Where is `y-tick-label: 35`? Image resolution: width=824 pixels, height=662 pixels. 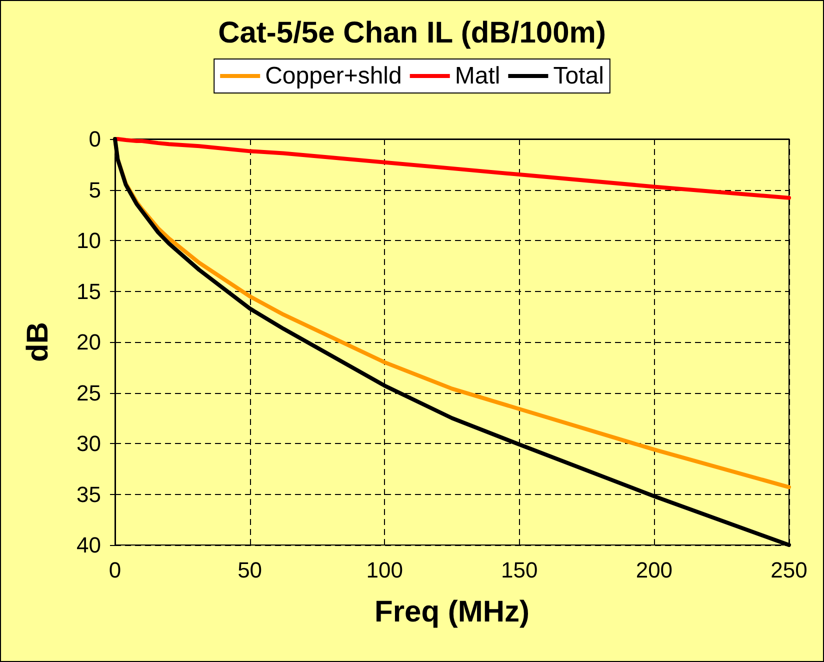 y-tick-label: 35 is located at coordinates (88, 494).